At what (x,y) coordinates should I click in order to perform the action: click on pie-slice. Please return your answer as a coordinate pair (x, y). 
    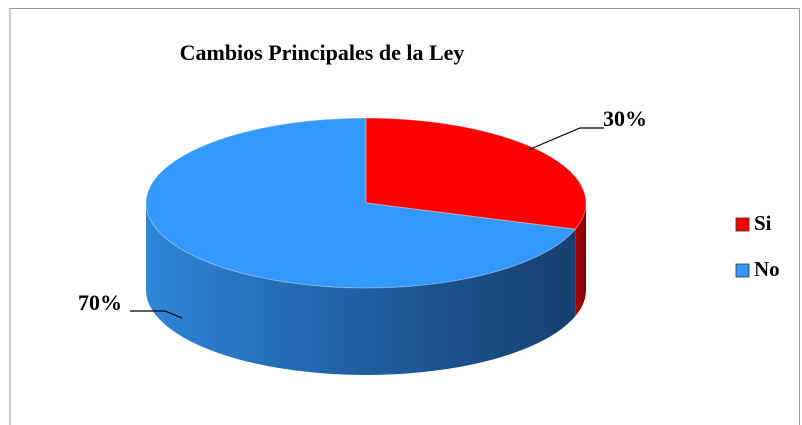
    Looking at the image, I should click on (476, 173).